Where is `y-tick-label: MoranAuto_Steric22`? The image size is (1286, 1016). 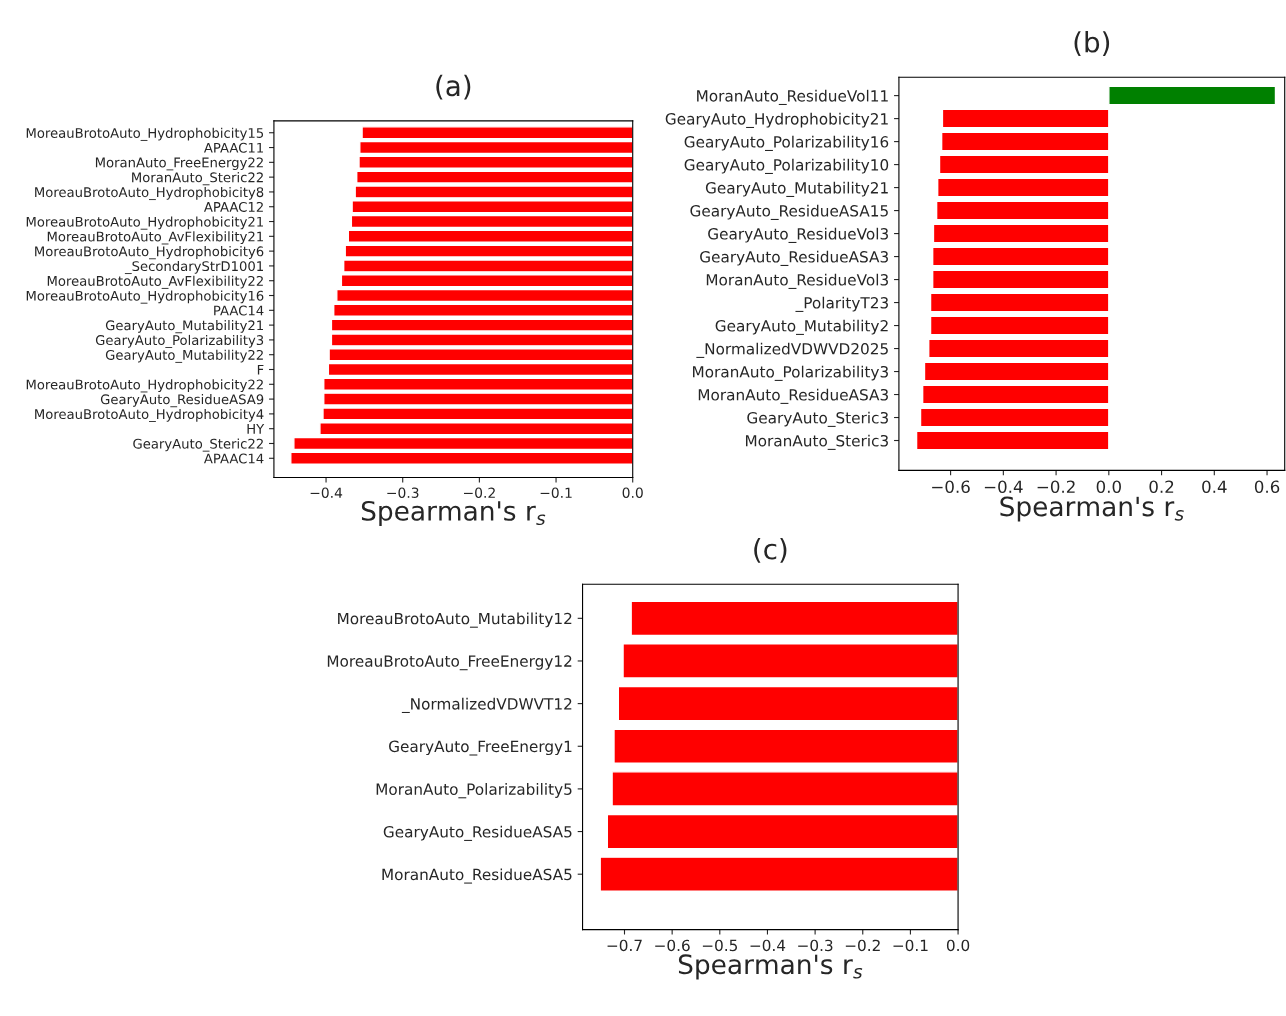
y-tick-label: MoranAuto_Steric22 is located at coordinates (197, 179).